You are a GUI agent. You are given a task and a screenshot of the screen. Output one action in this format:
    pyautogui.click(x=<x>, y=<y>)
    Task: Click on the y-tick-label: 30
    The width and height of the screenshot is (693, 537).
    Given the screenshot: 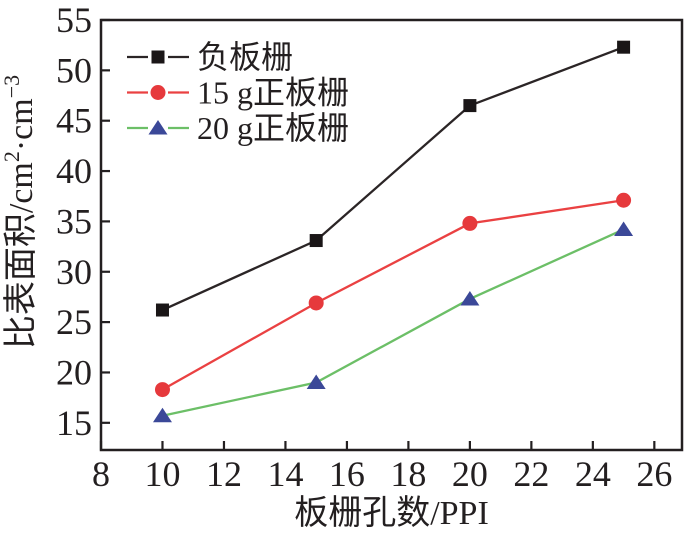 What is the action you would take?
    pyautogui.click(x=74, y=272)
    